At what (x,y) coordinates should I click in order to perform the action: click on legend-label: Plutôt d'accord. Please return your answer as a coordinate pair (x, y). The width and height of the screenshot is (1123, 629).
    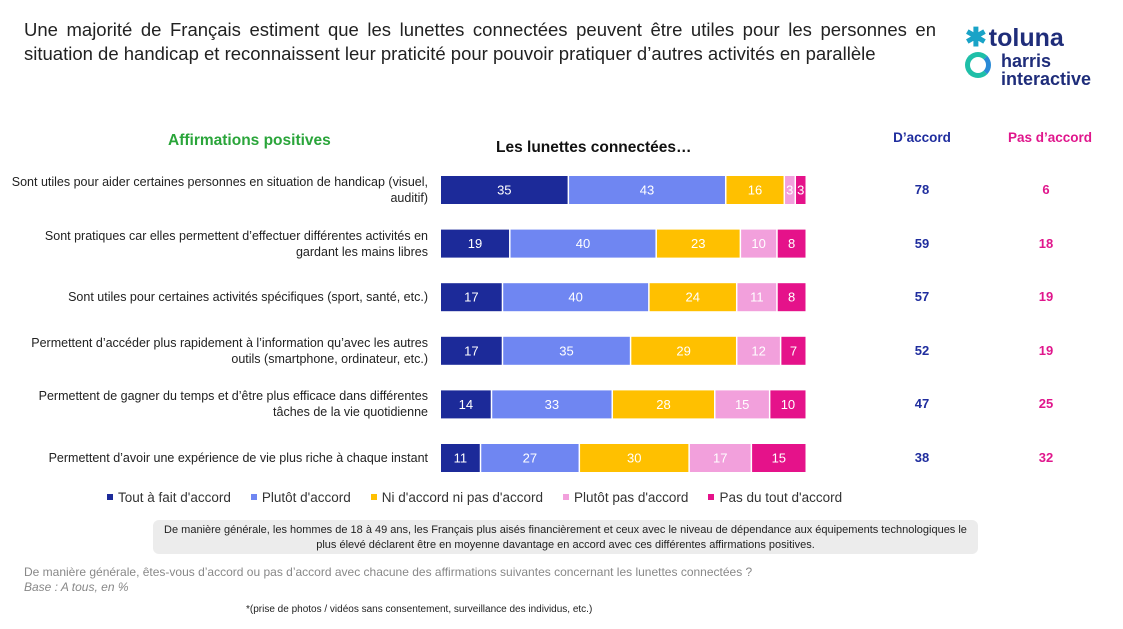
    Looking at the image, I should click on (306, 497).